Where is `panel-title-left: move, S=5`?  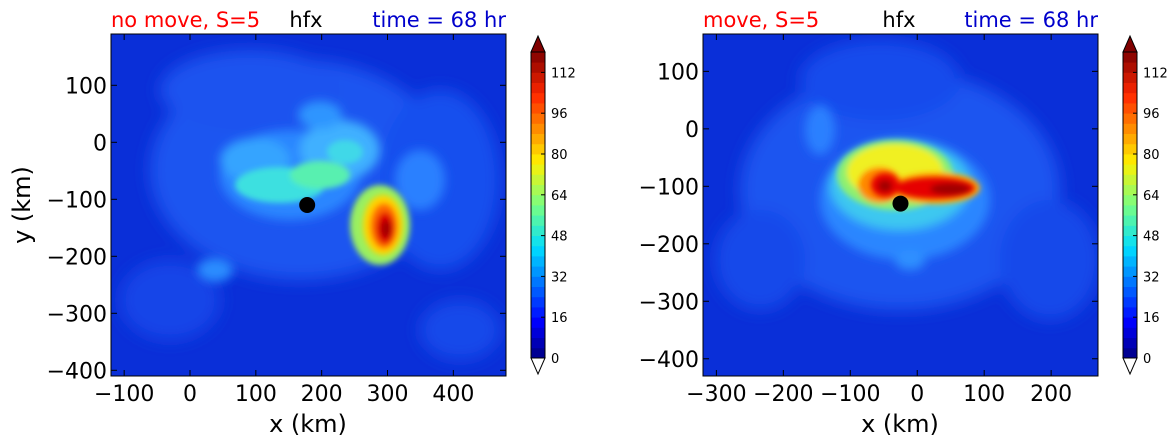
panel-title-left: move, S=5 is located at coordinates (761, 20).